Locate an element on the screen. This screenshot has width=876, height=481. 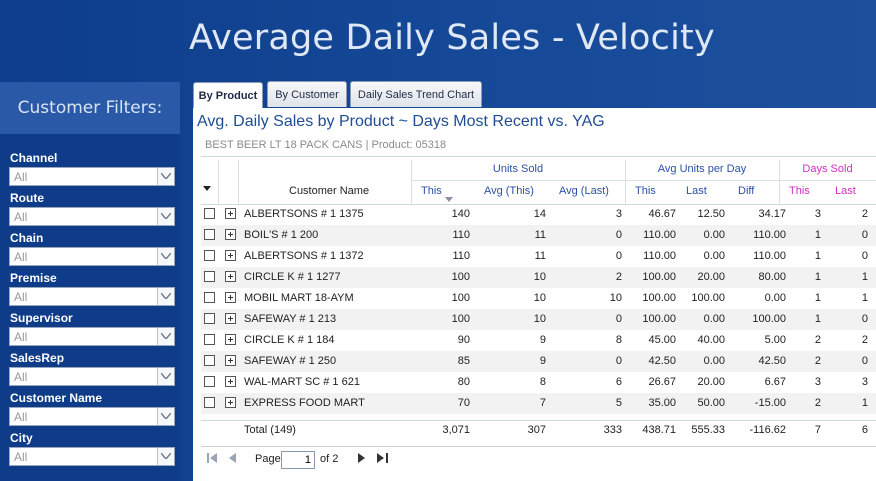
cell-avg-this: 9 is located at coordinates (542, 340).